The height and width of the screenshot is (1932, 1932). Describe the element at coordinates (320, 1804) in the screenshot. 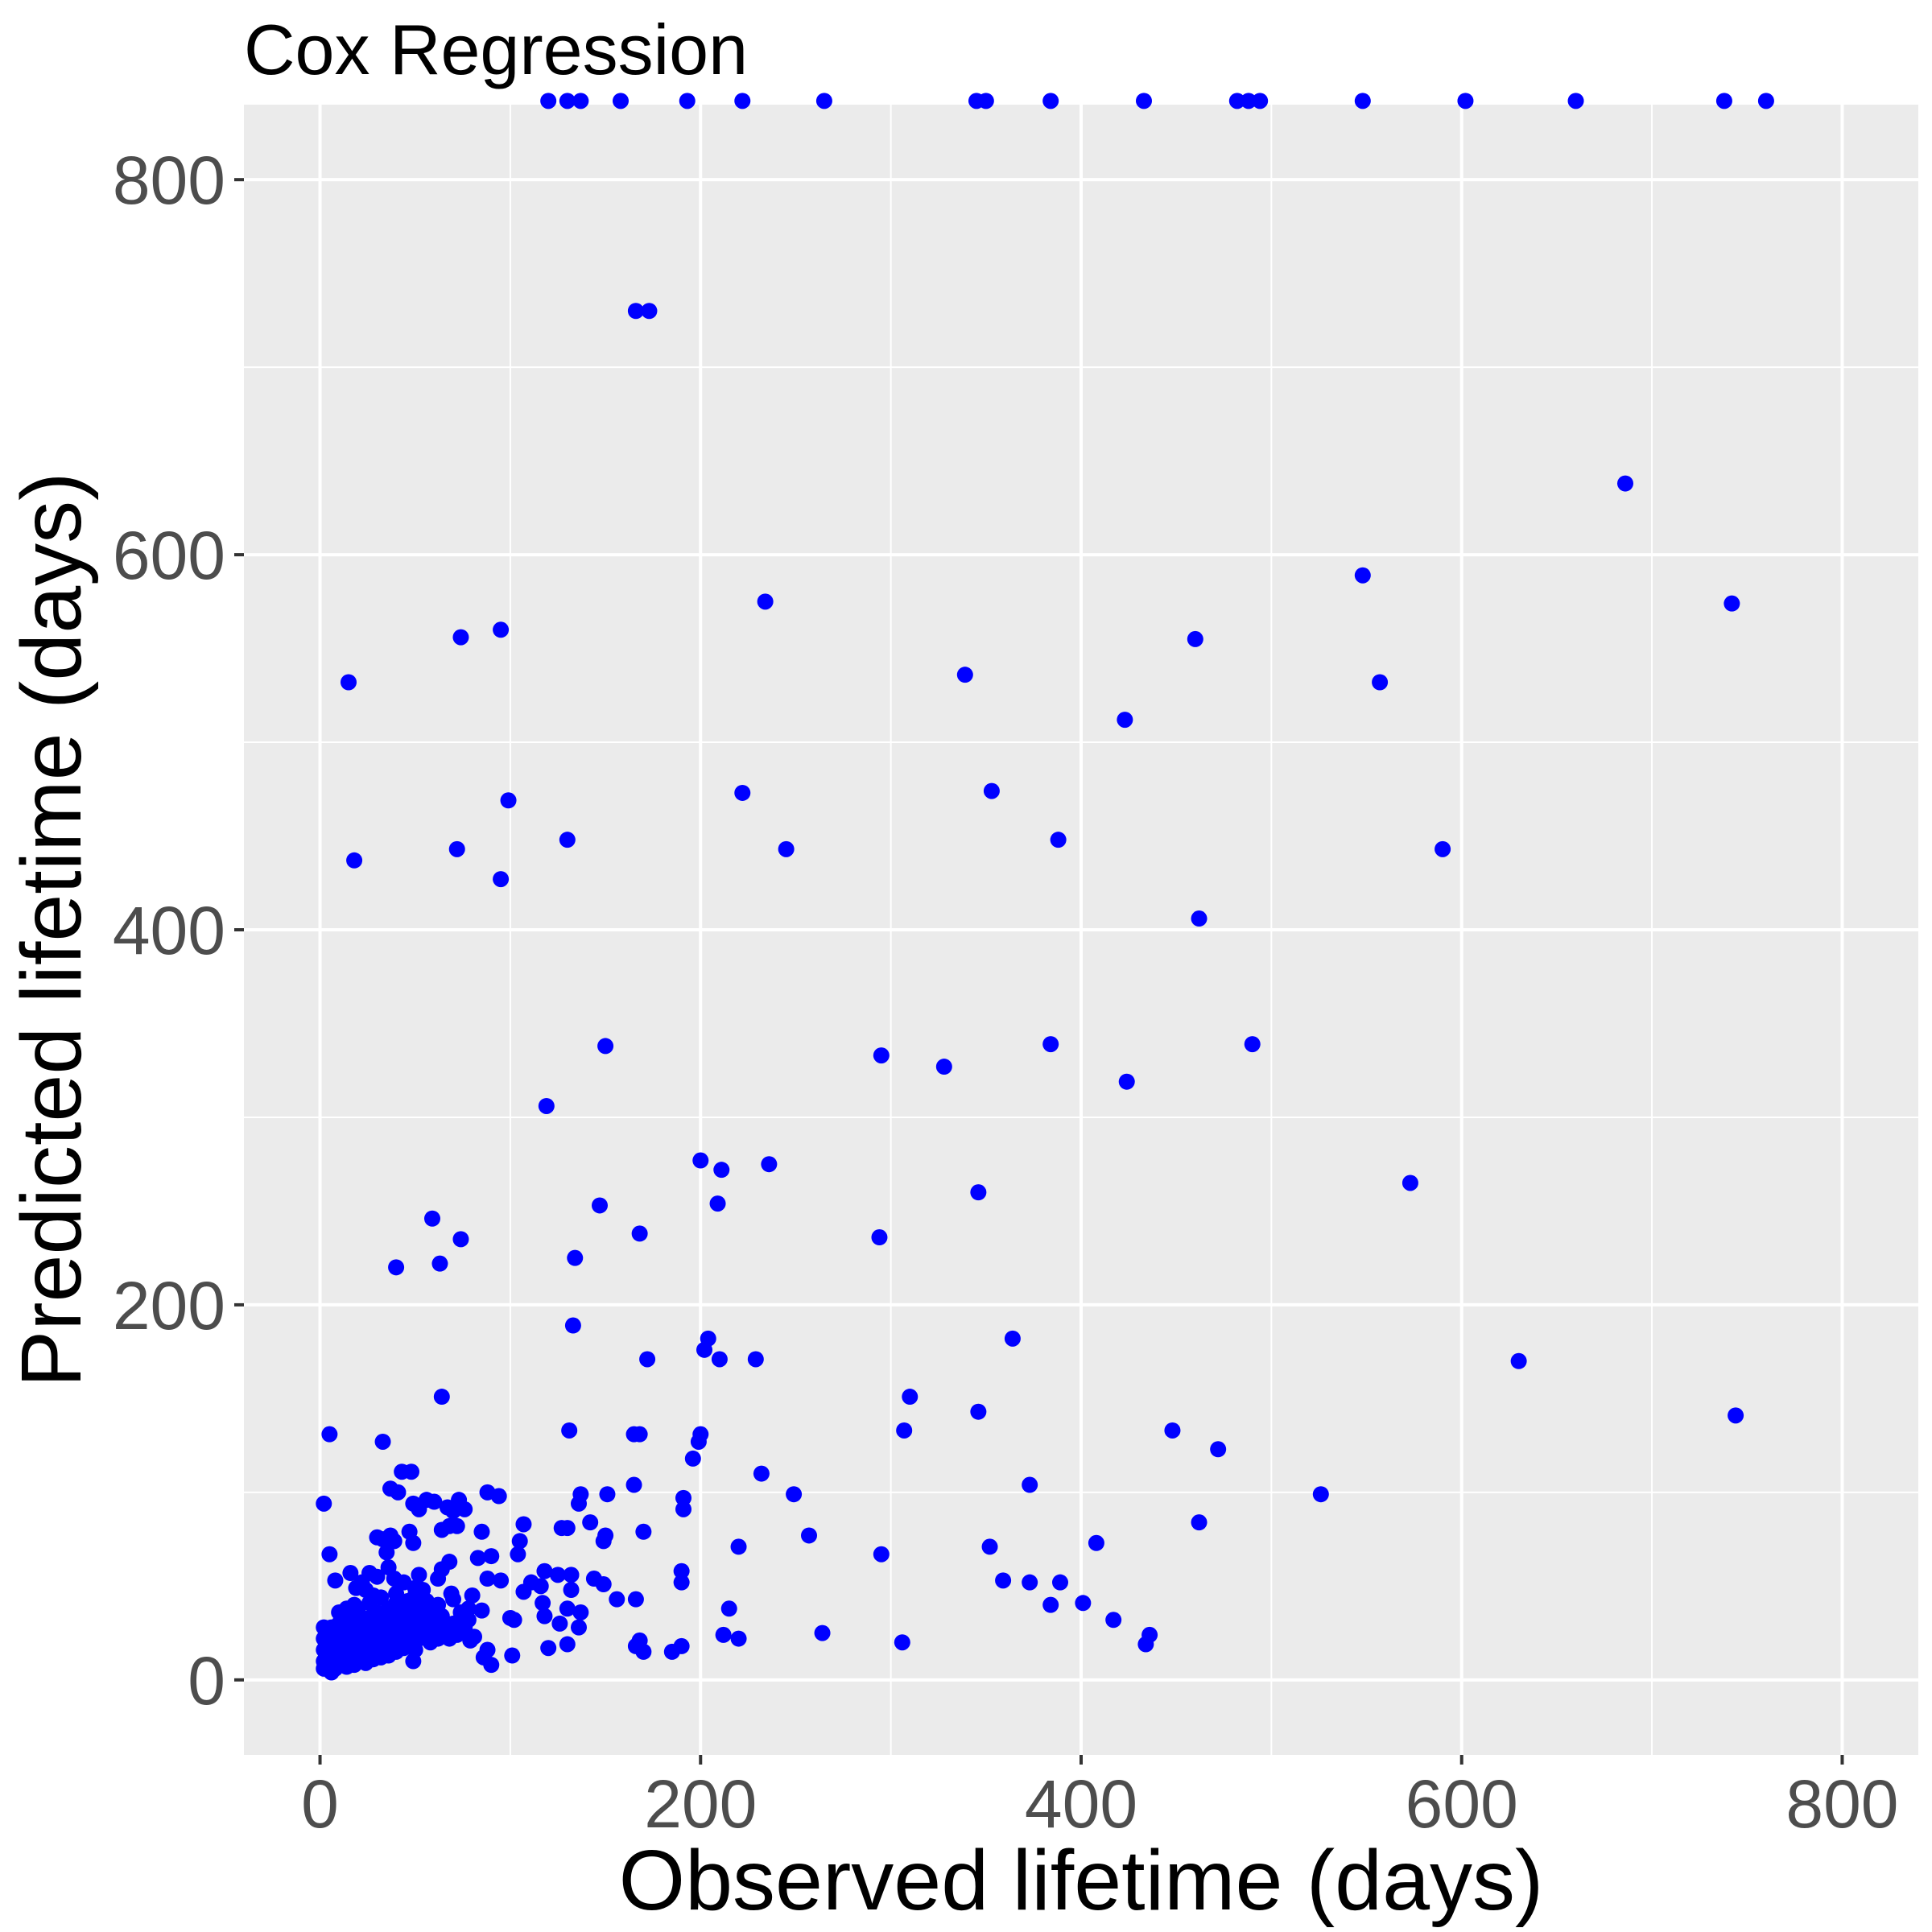

I see `x-tick-label: 0` at that location.